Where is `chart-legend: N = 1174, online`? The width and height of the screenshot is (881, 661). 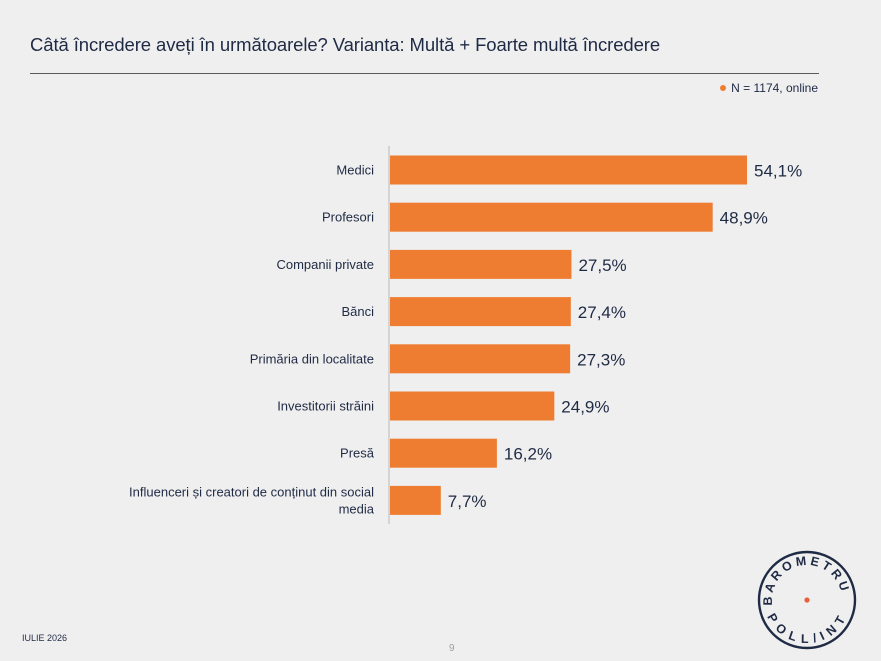
chart-legend: N = 1174, online is located at coordinates (769, 88).